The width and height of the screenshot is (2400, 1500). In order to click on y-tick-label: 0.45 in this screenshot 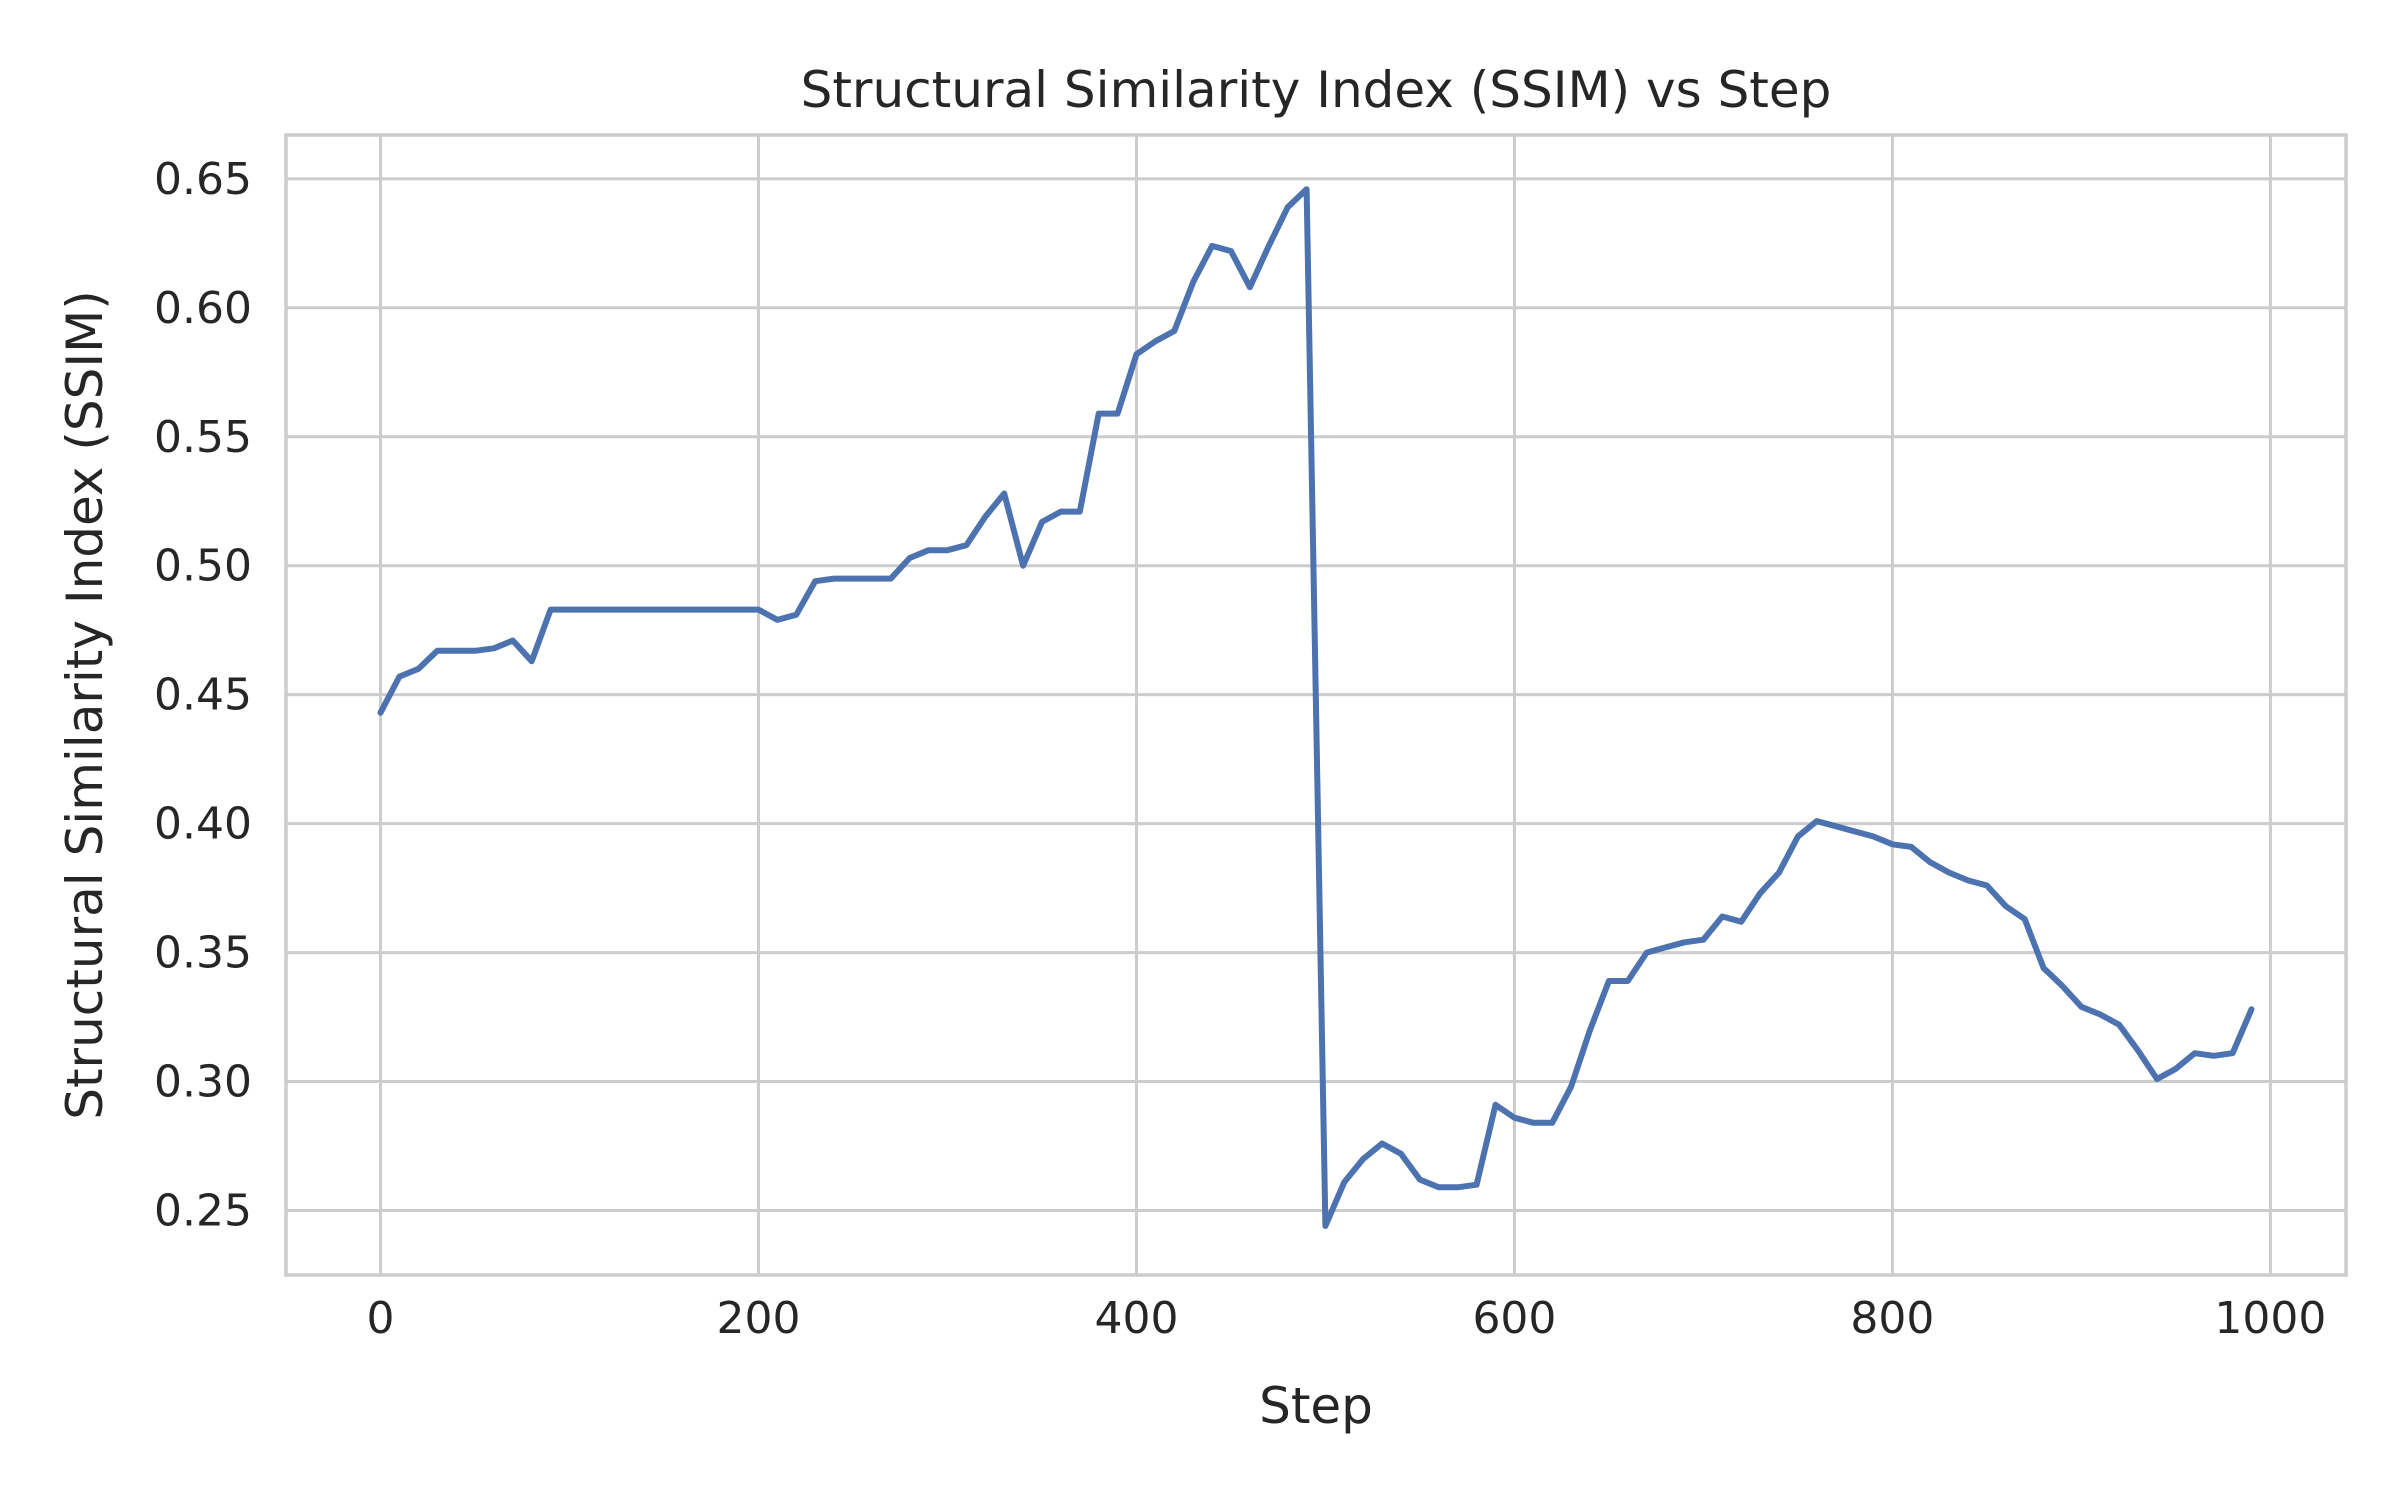, I will do `click(203, 695)`.